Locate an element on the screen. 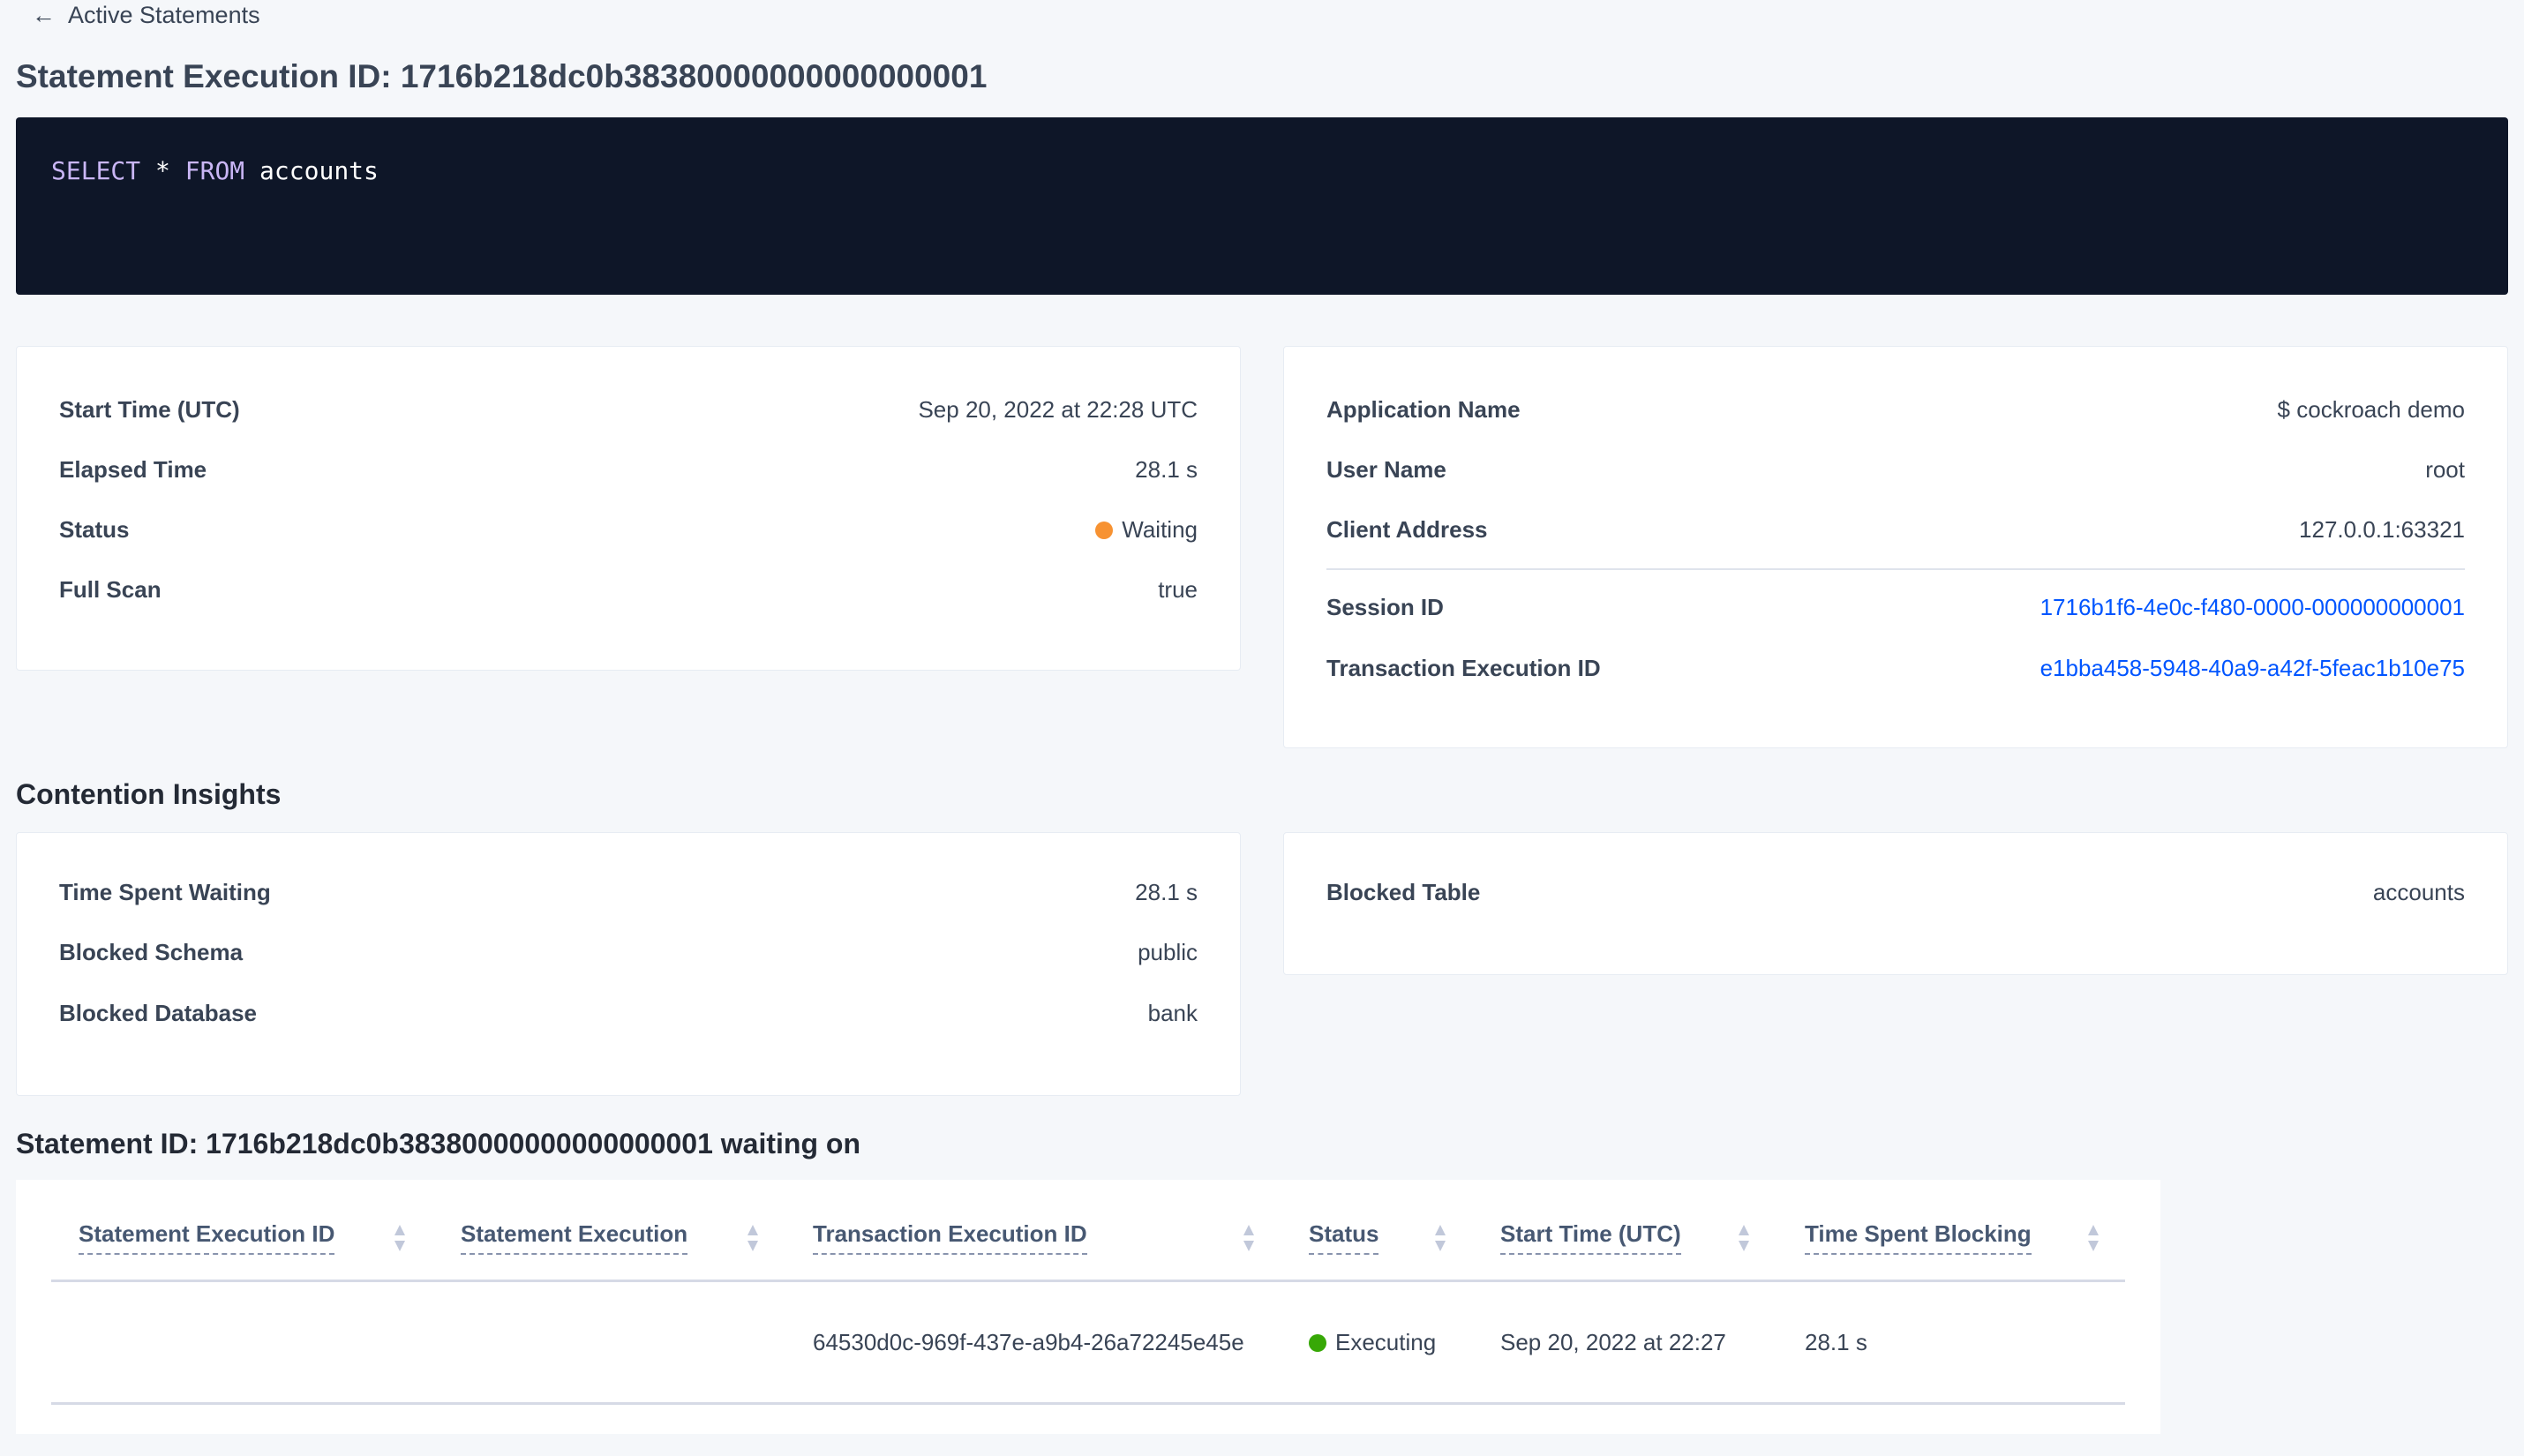 The image size is (2524, 1456). detail-row-status: Status Waiting is located at coordinates (628, 530).